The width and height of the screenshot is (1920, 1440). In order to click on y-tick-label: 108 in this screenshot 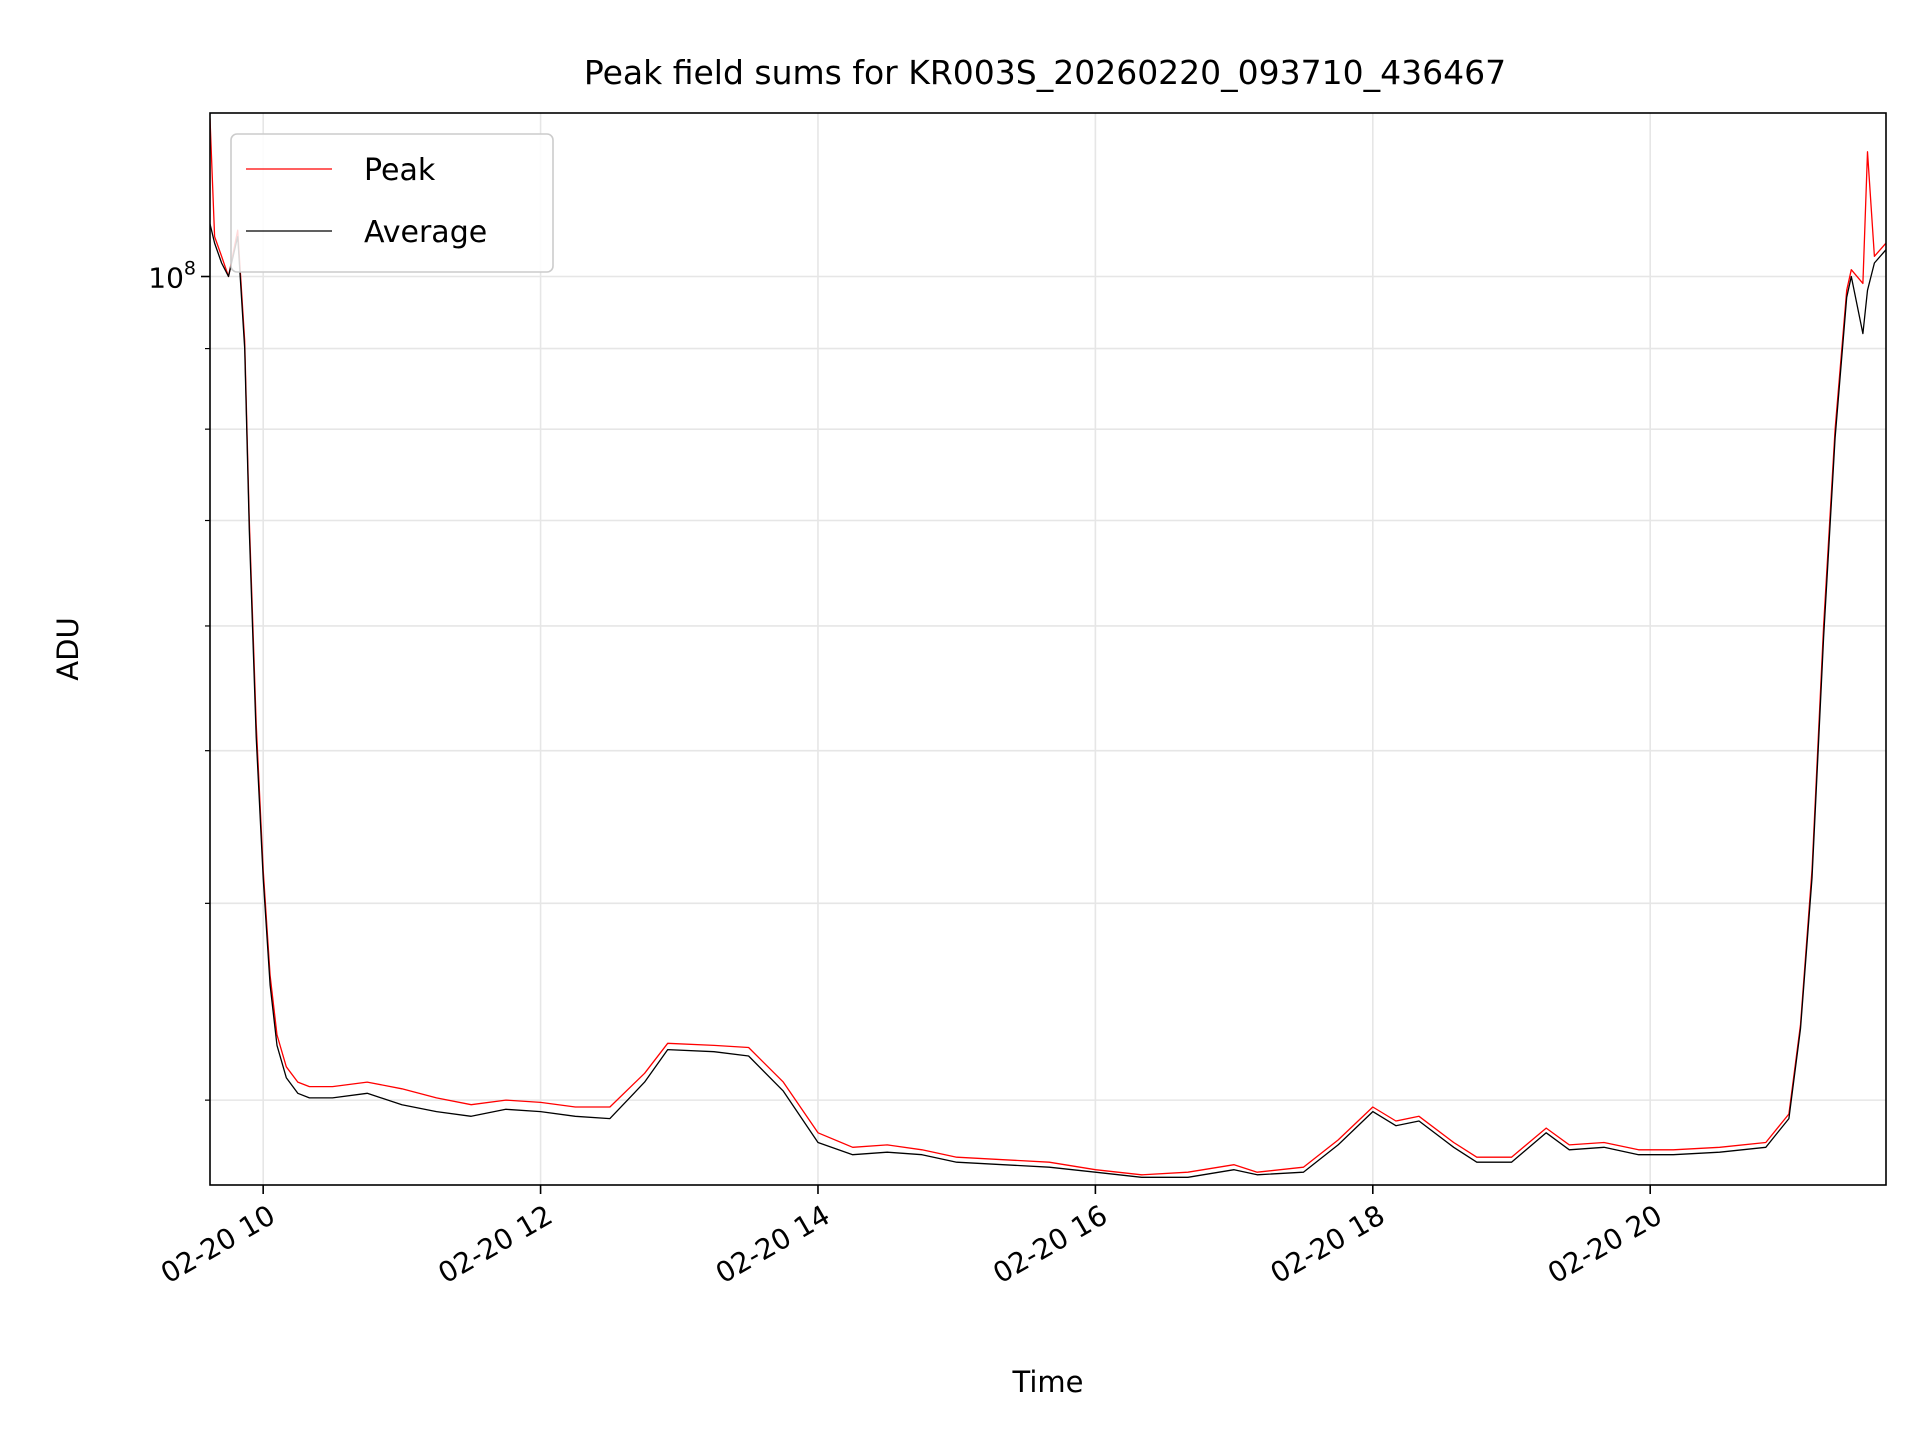, I will do `click(172, 276)`.